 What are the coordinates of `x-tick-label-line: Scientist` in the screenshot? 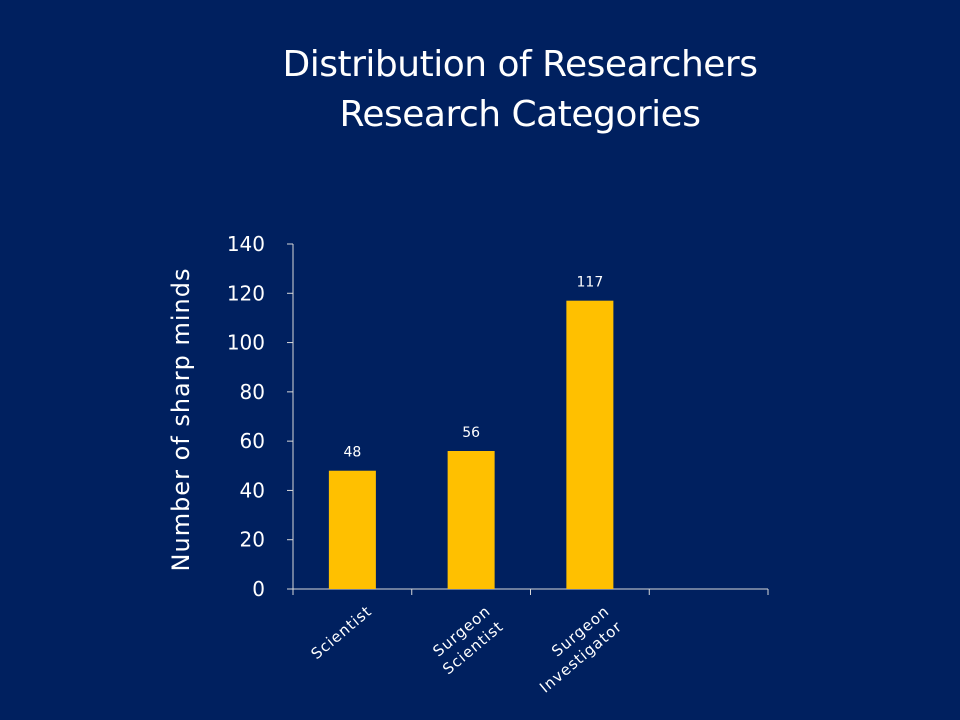 It's located at (342, 632).